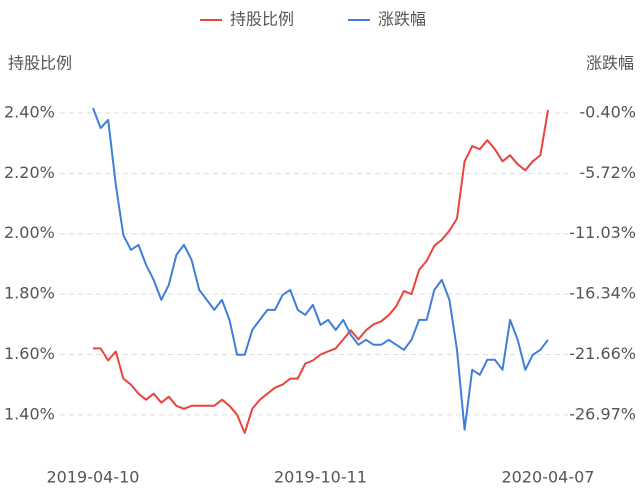  I want to click on x-tick-label: 2020-04-07, so click(548, 477).